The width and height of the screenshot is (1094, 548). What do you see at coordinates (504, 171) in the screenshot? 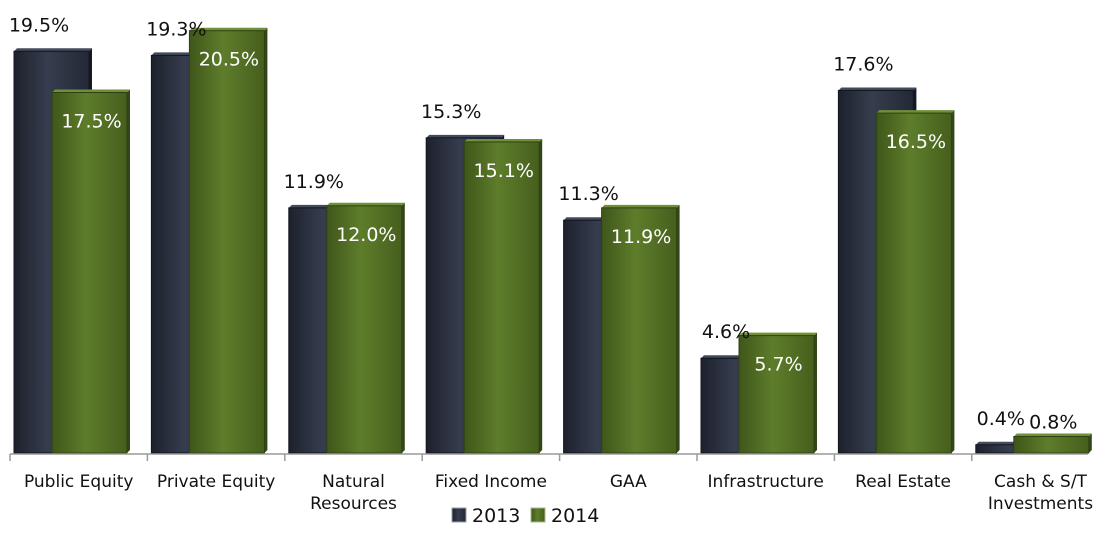
I see `value-label-2014-fixed-income: 15.1%` at bounding box center [504, 171].